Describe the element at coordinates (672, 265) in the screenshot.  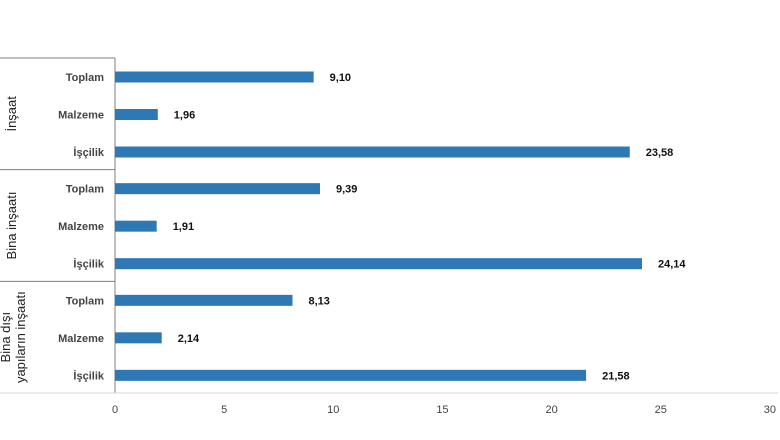
I see `data-label: 24,14` at that location.